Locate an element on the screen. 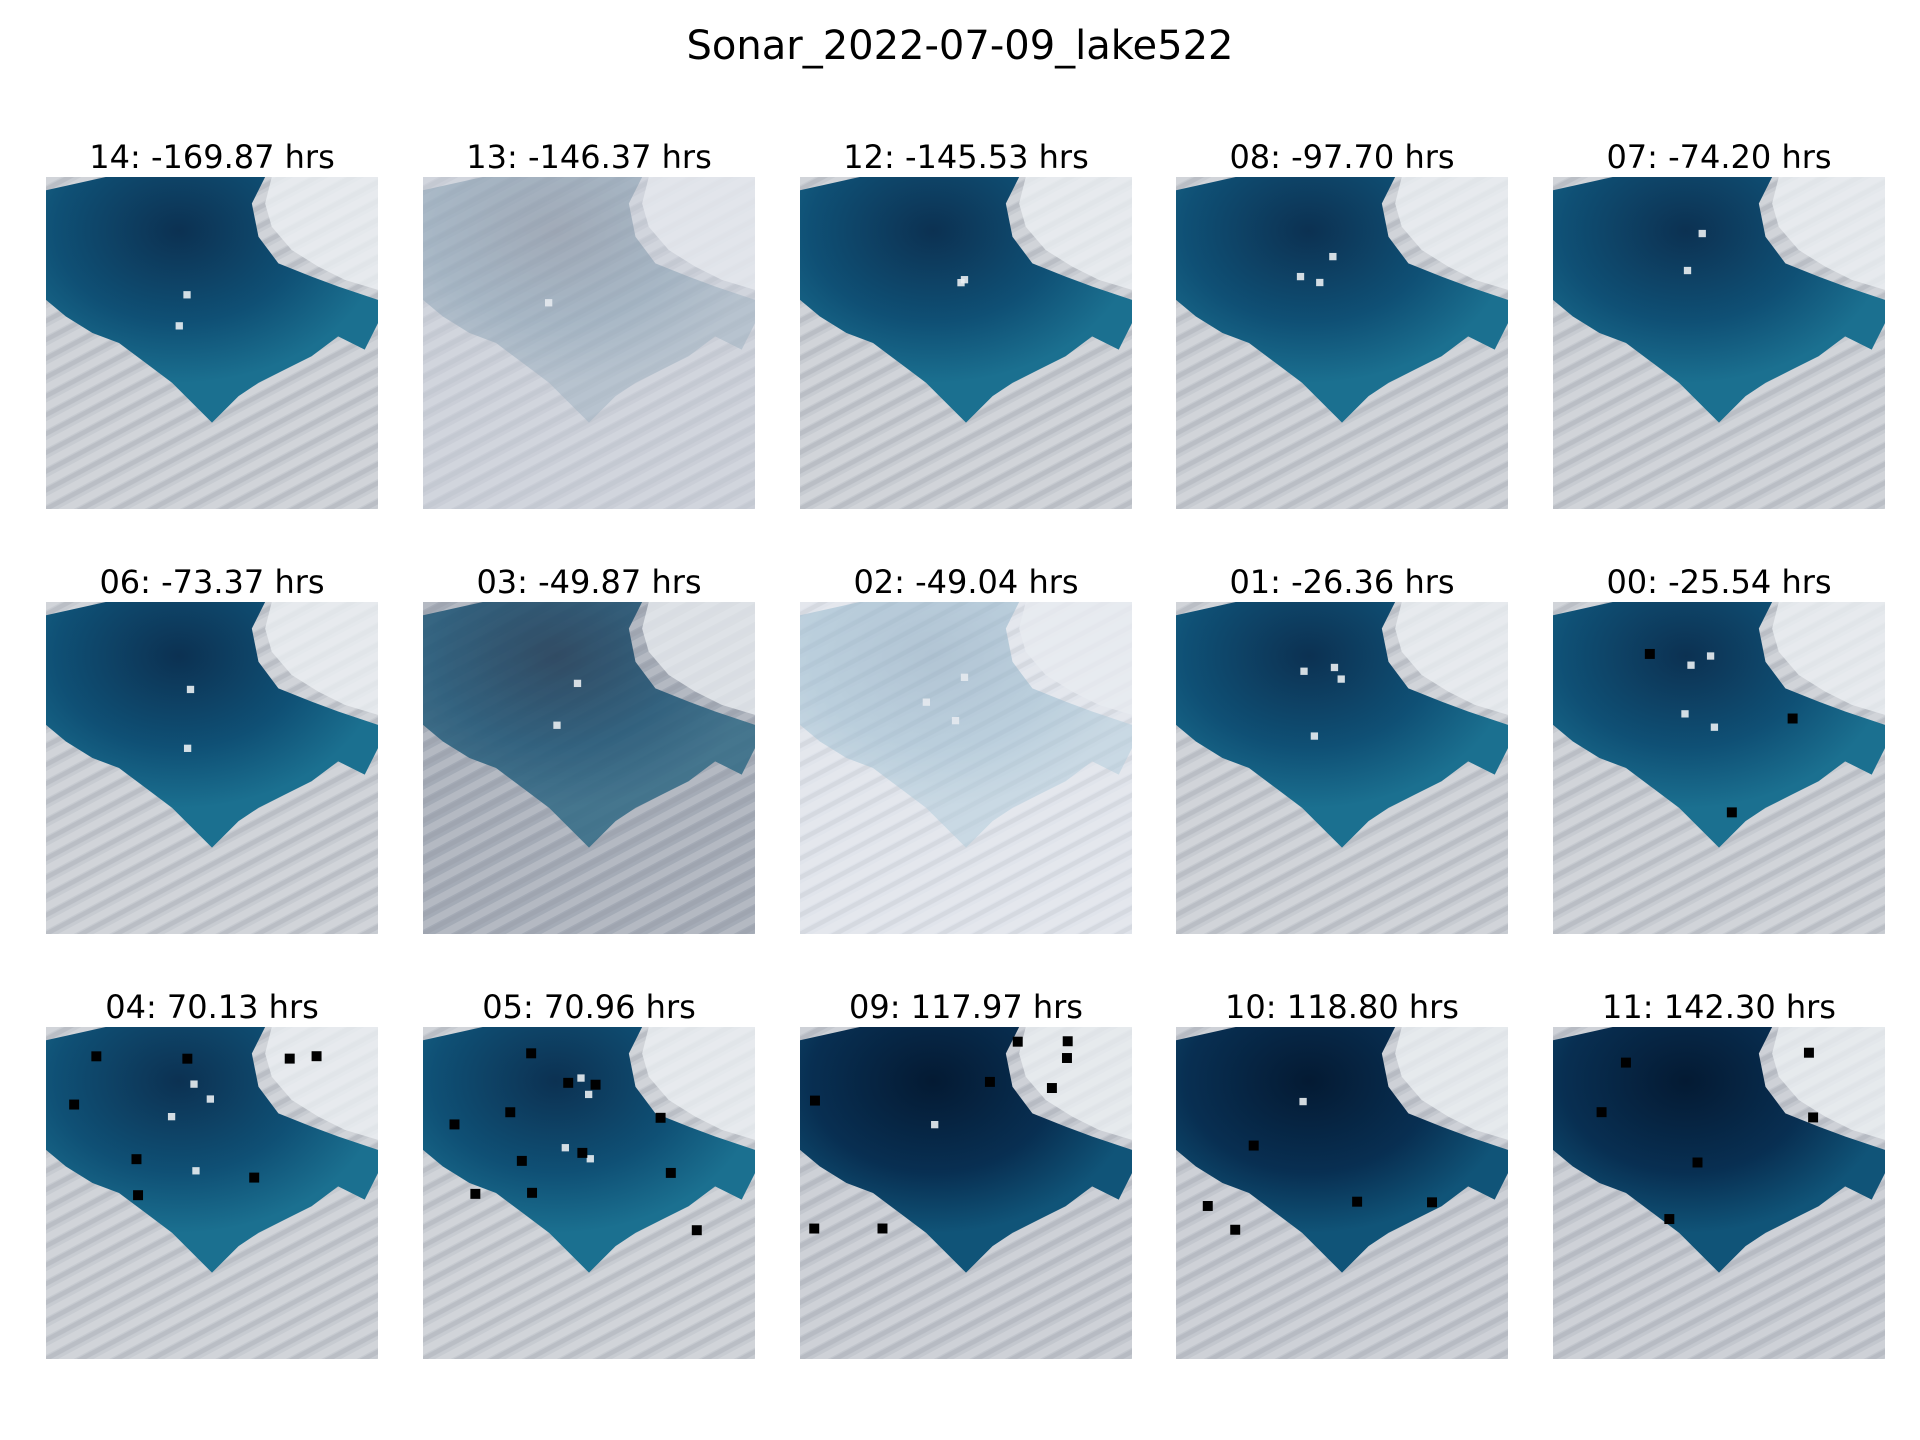 This screenshot has width=1920, height=1440. figure-title: Sonar_2022-07-09_lake522 is located at coordinates (960, 46).